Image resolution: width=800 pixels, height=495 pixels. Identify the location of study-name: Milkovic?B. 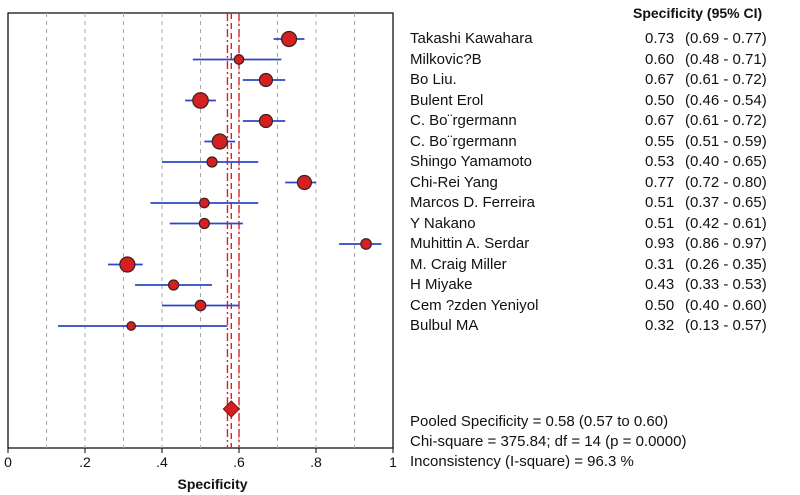
(446, 59).